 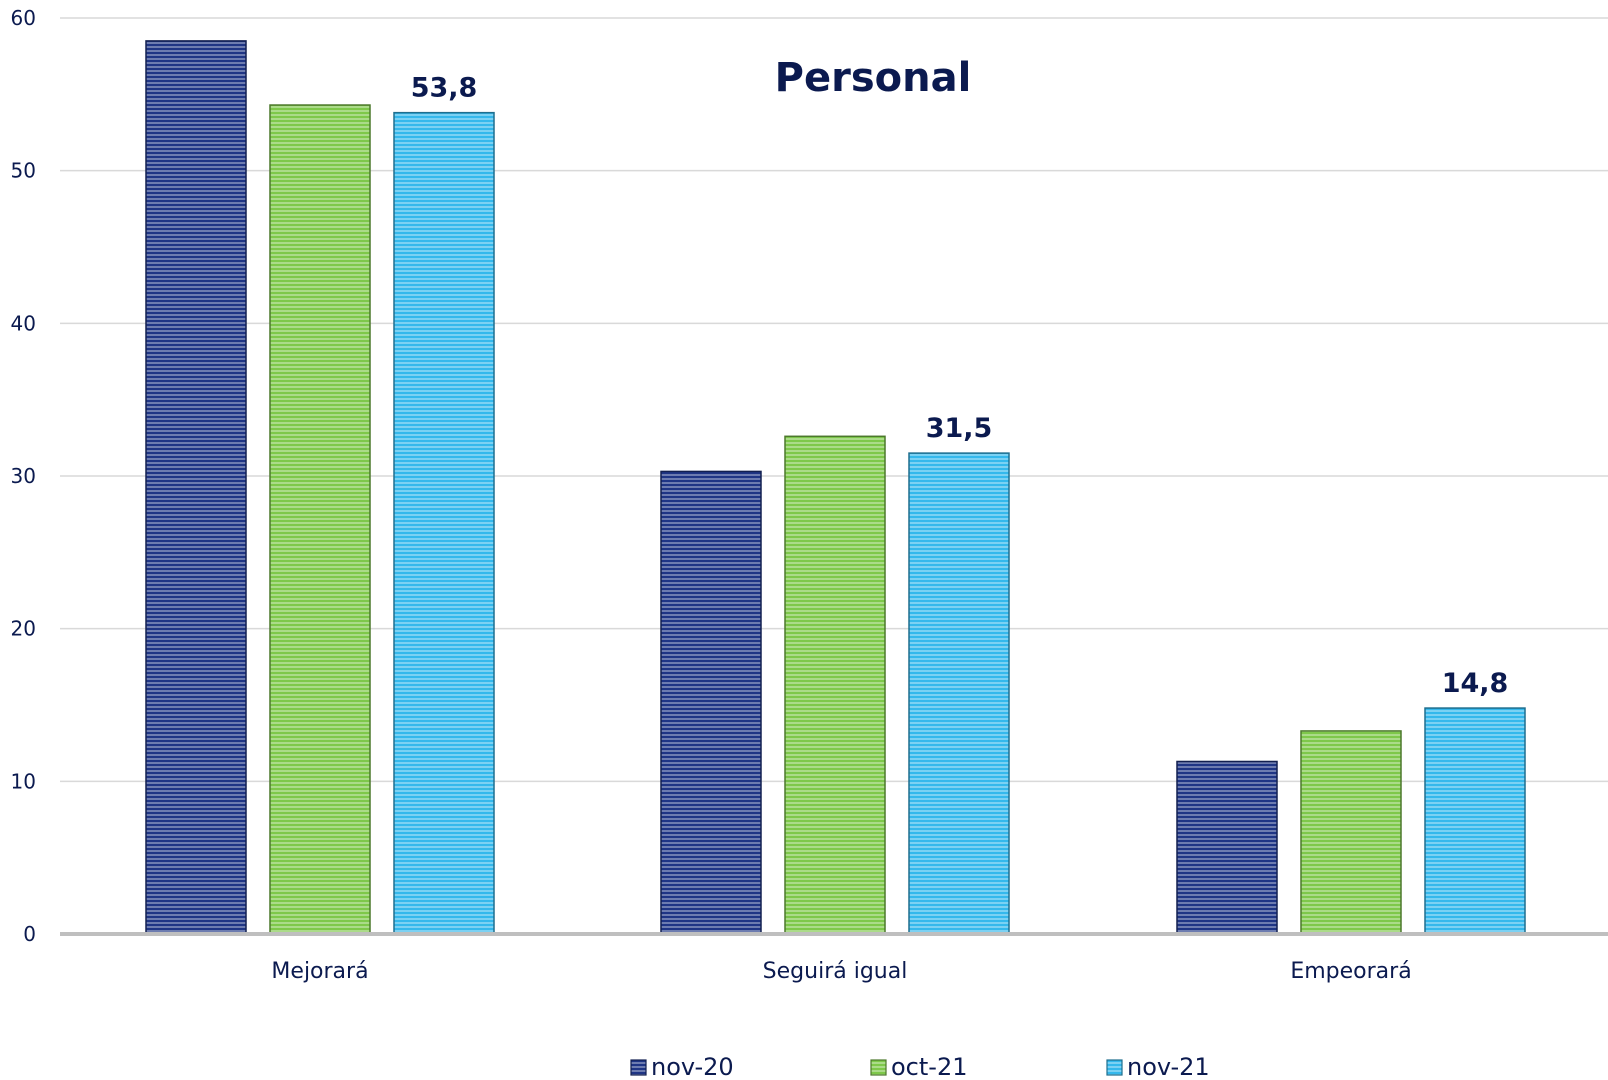 What do you see at coordinates (23, 781) in the screenshot?
I see `y-tick-label-10: 10` at bounding box center [23, 781].